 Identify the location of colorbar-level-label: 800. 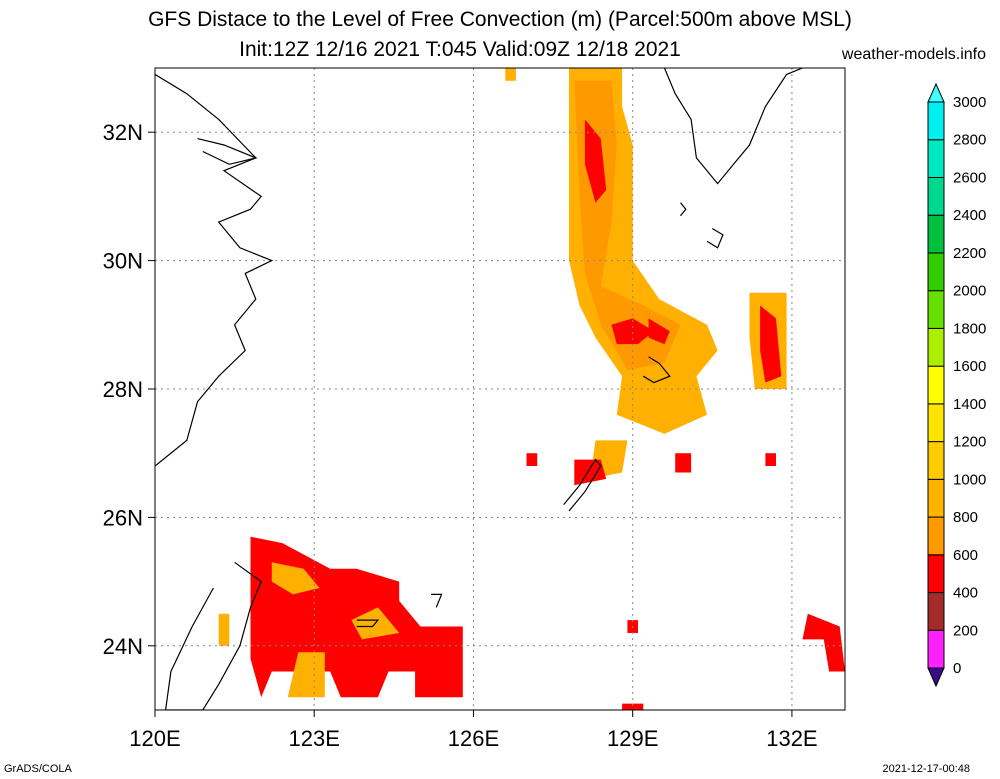
(965, 517).